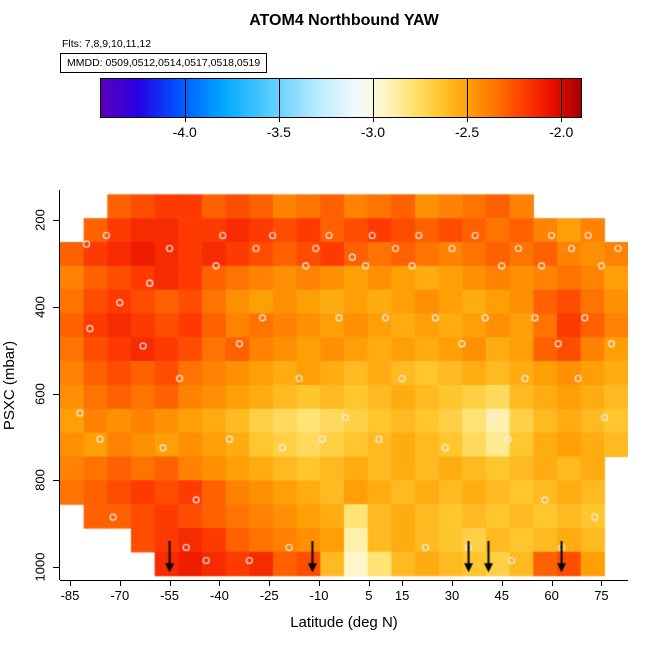 The width and height of the screenshot is (650, 650). What do you see at coordinates (59, 385) in the screenshot?
I see `y-axis-line` at bounding box center [59, 385].